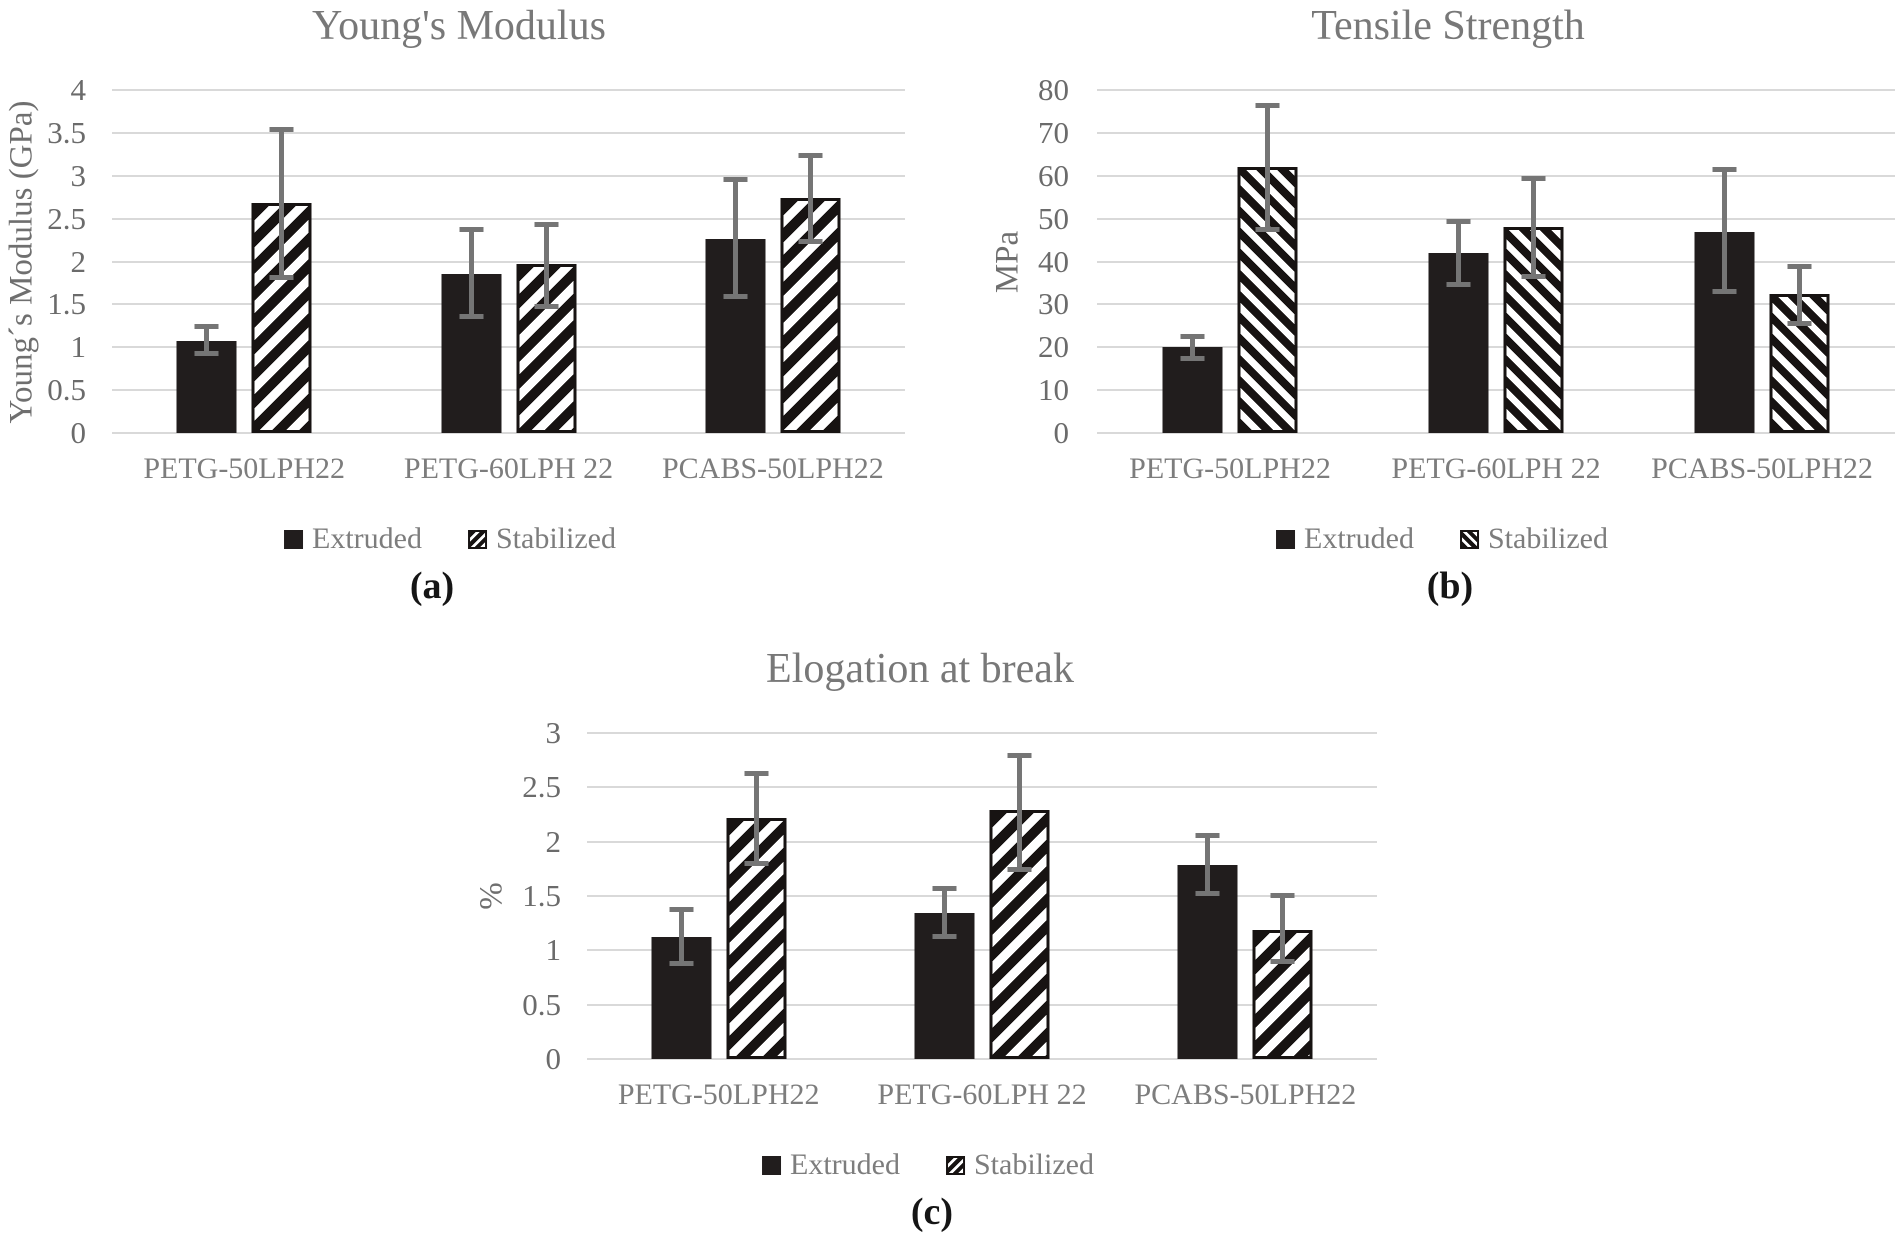 This screenshot has width=1901, height=1247. Describe the element at coordinates (772, 1165) in the screenshot. I see `legend-swatch-extruded-icon` at that location.